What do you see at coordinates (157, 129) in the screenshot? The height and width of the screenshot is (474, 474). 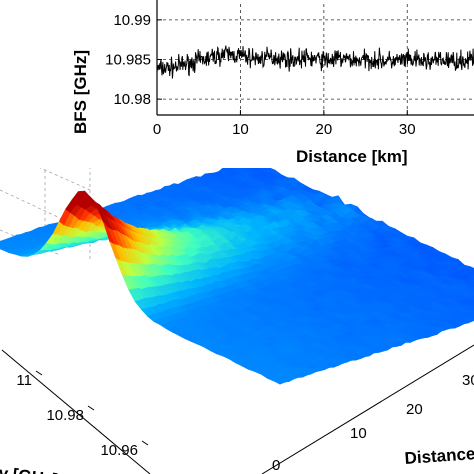 I see `inset-x-tick-label: 0` at bounding box center [157, 129].